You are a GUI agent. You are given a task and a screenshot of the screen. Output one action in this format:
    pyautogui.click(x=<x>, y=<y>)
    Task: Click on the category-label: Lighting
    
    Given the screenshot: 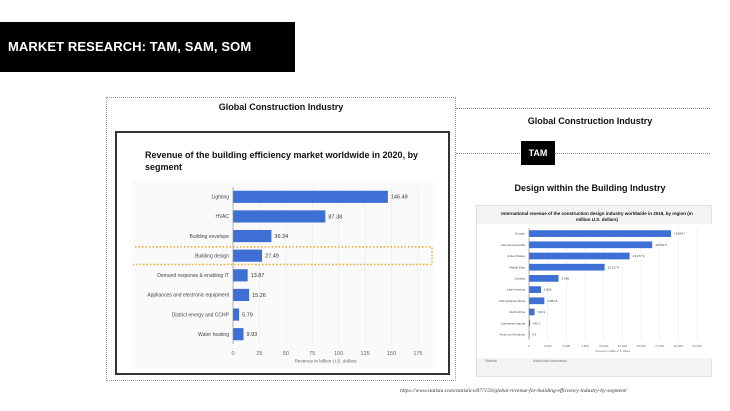 What is the action you would take?
    pyautogui.click(x=220, y=198)
    